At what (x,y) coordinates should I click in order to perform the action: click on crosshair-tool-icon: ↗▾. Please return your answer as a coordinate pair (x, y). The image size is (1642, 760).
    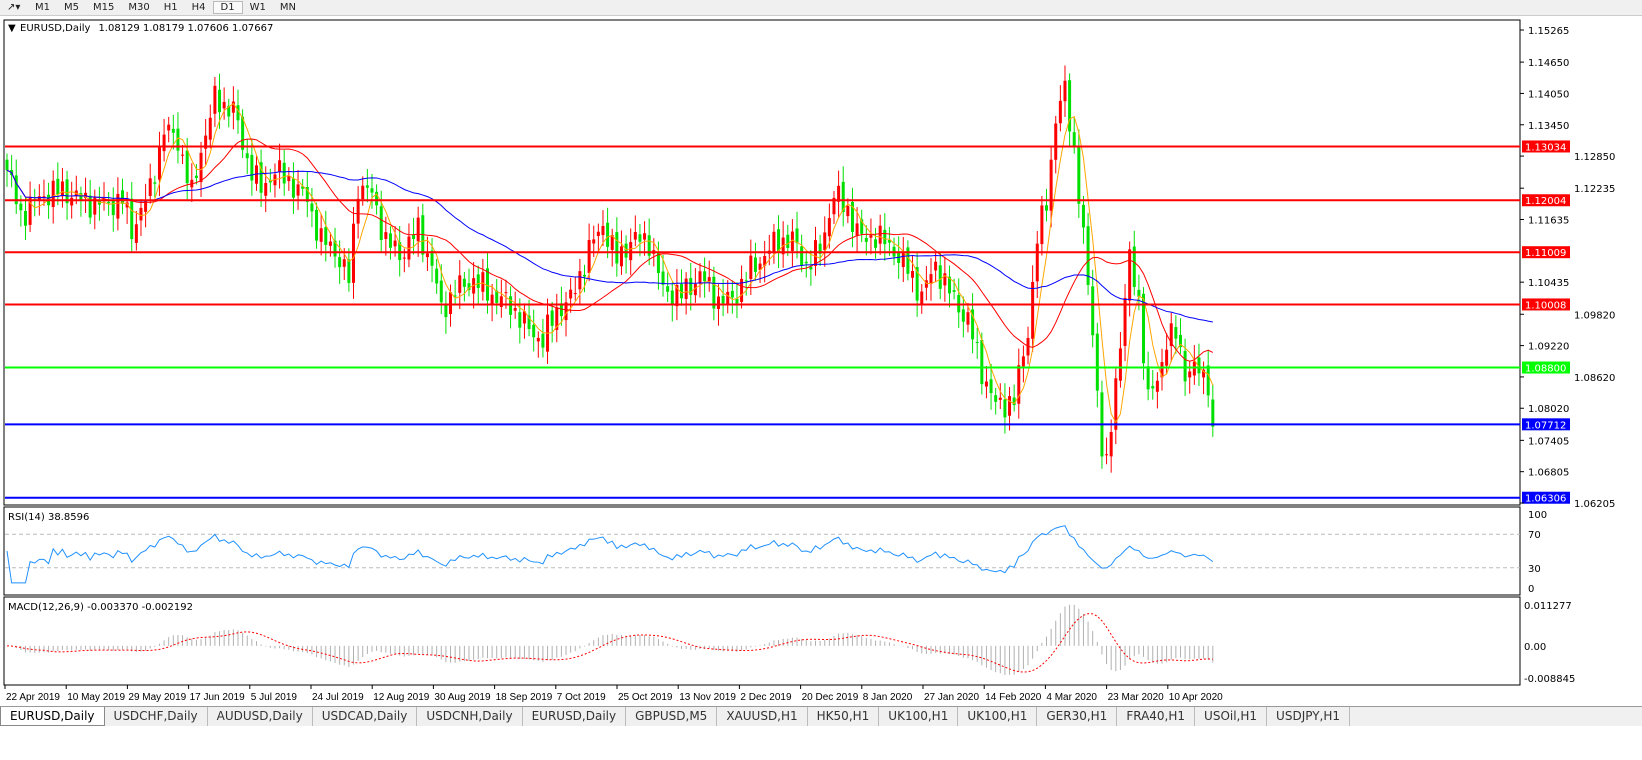
    Looking at the image, I should click on (14, 7).